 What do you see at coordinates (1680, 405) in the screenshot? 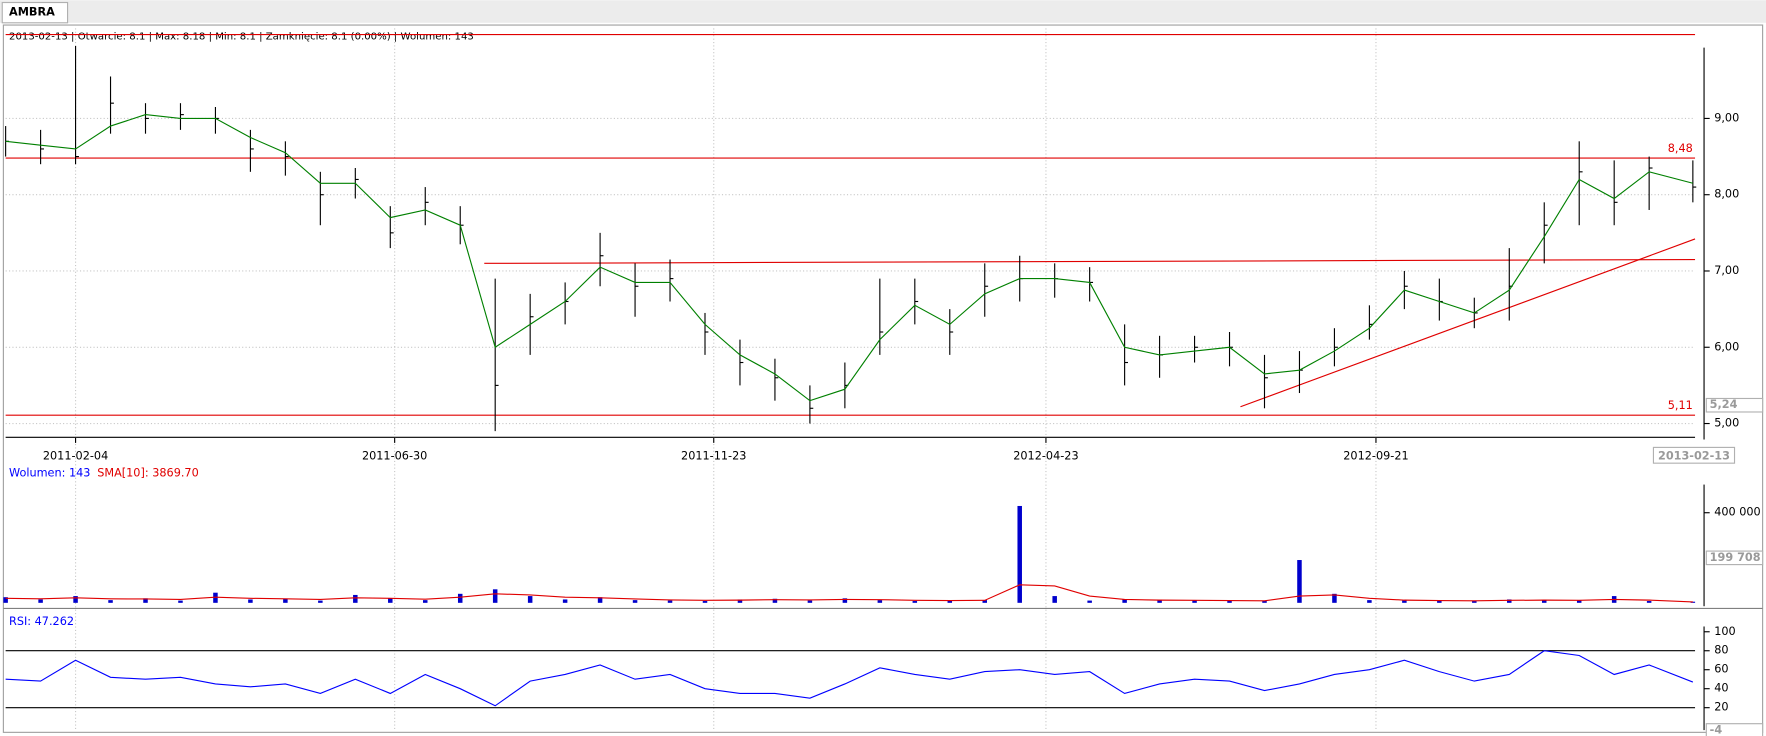
I see `horizontal-line-label: 5,11` at bounding box center [1680, 405].